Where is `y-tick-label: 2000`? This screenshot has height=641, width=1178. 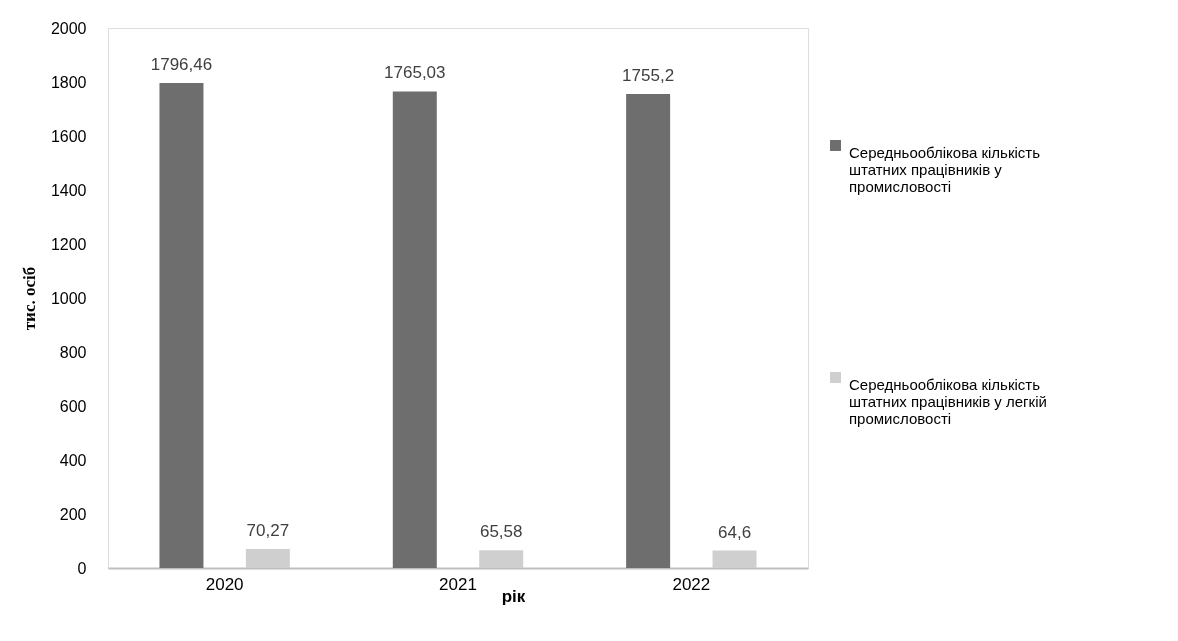
y-tick-label: 2000 is located at coordinates (68, 28).